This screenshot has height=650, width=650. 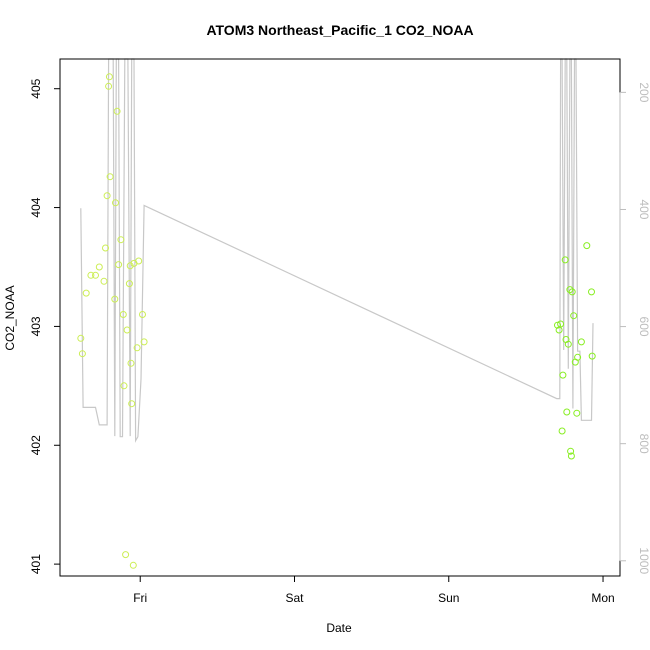 What do you see at coordinates (602, 598) in the screenshot?
I see `x-tick-label: Mon` at bounding box center [602, 598].